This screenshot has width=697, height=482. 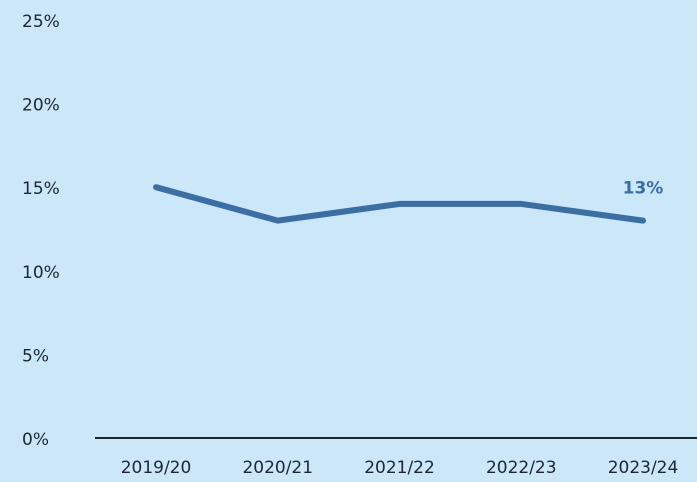 I want to click on y-tick-label: 15%, so click(x=41, y=189).